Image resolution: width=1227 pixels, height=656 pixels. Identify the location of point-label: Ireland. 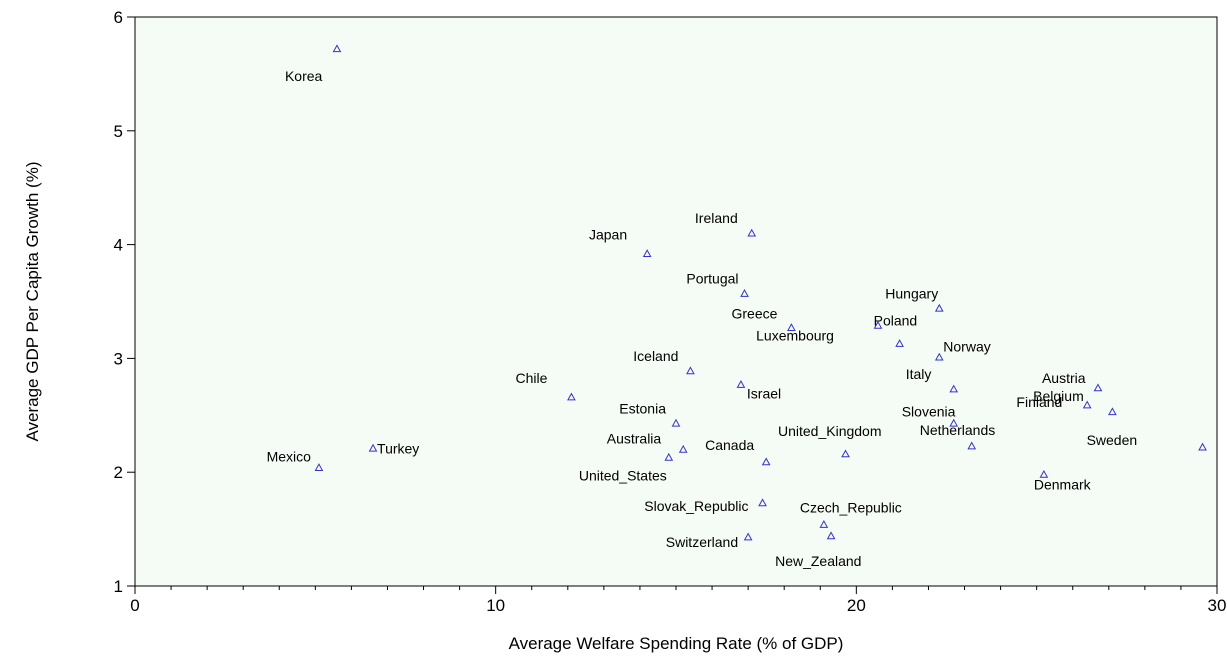
(716, 218).